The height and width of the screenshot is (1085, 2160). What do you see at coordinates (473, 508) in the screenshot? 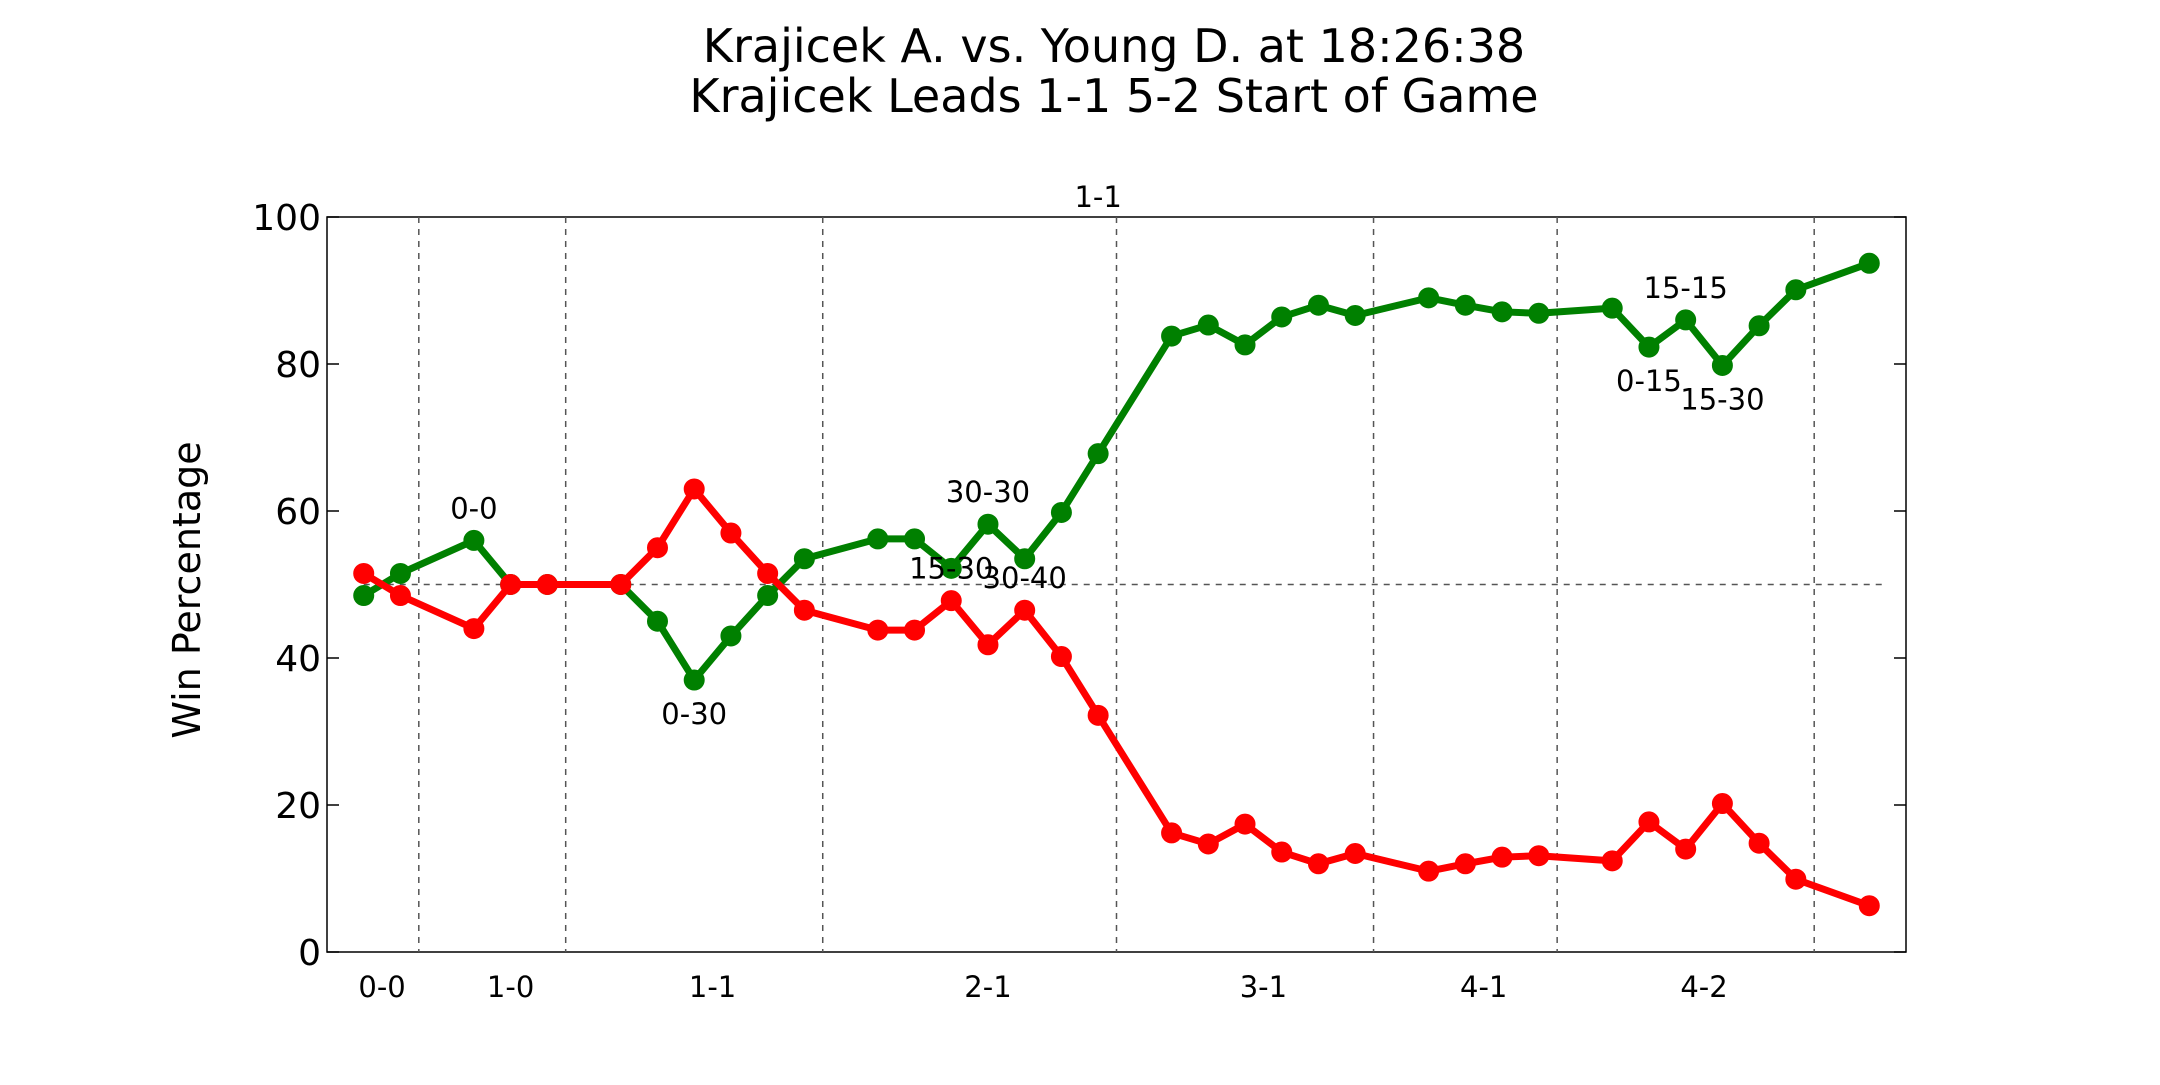
I see `point-annotation: 0-0` at bounding box center [473, 508].